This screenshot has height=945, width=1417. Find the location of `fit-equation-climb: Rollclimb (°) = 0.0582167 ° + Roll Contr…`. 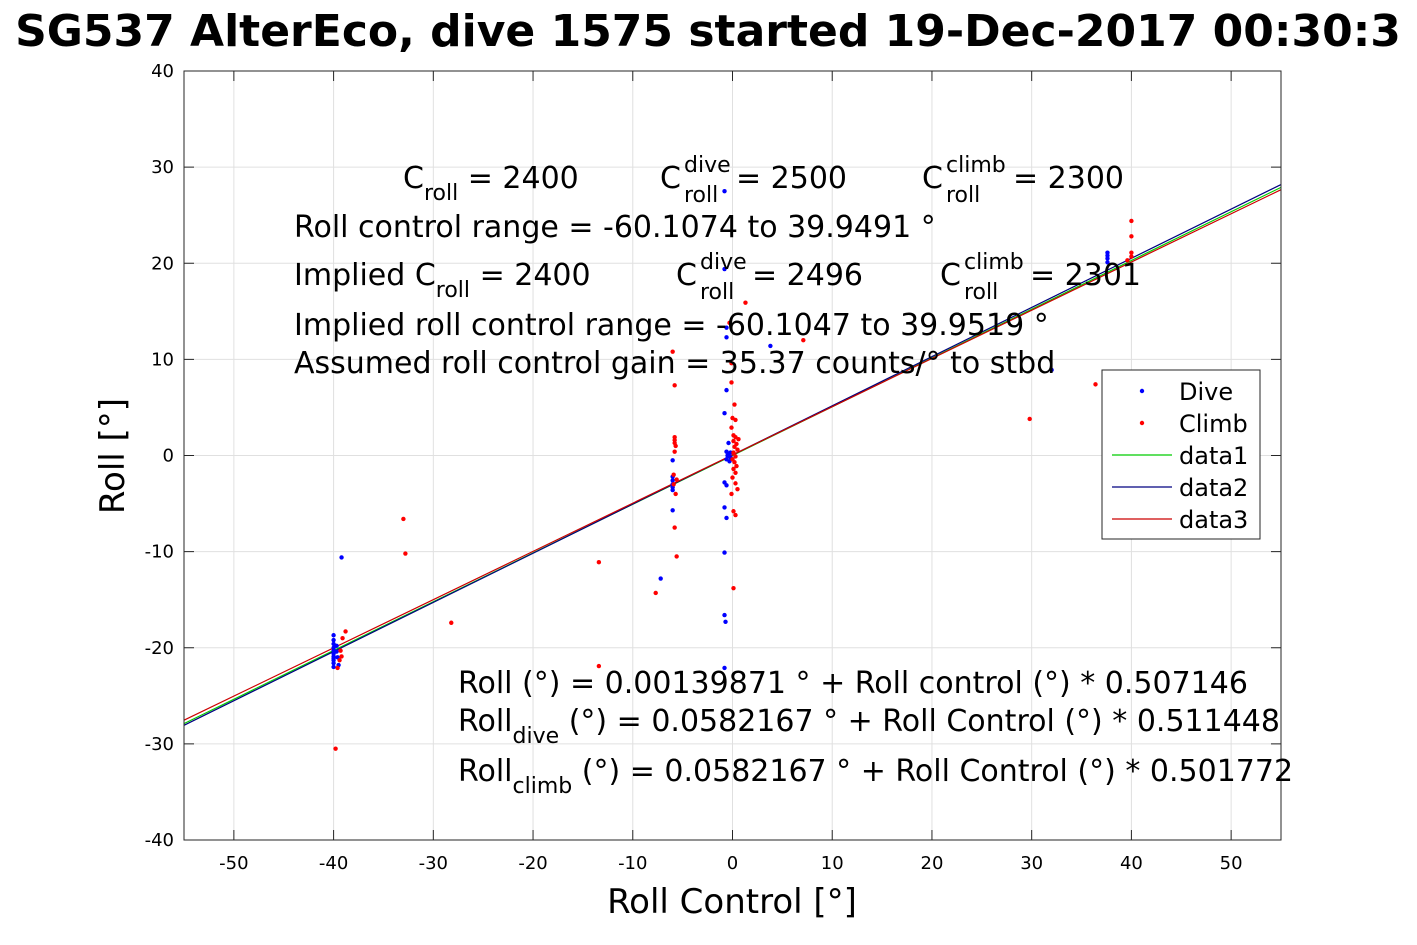

fit-equation-climb: Rollclimb (°) = 0.0582167 ° + Roll Contr… is located at coordinates (875, 776).